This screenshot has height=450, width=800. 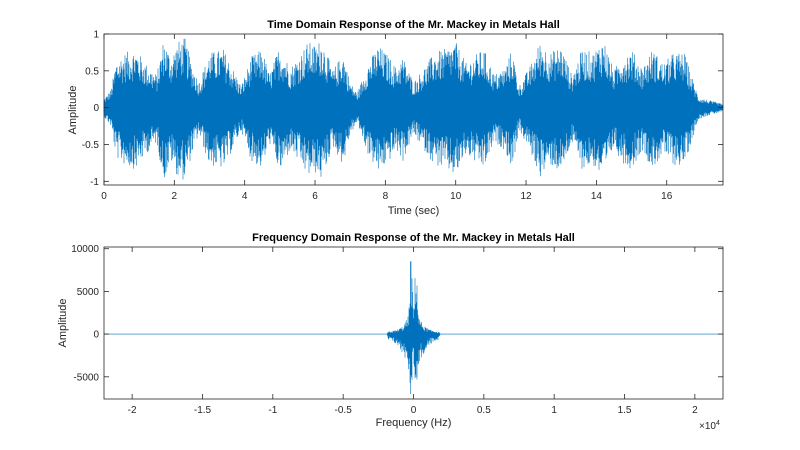 What do you see at coordinates (625, 410) in the screenshot?
I see `x-tick-label: 1.5` at bounding box center [625, 410].